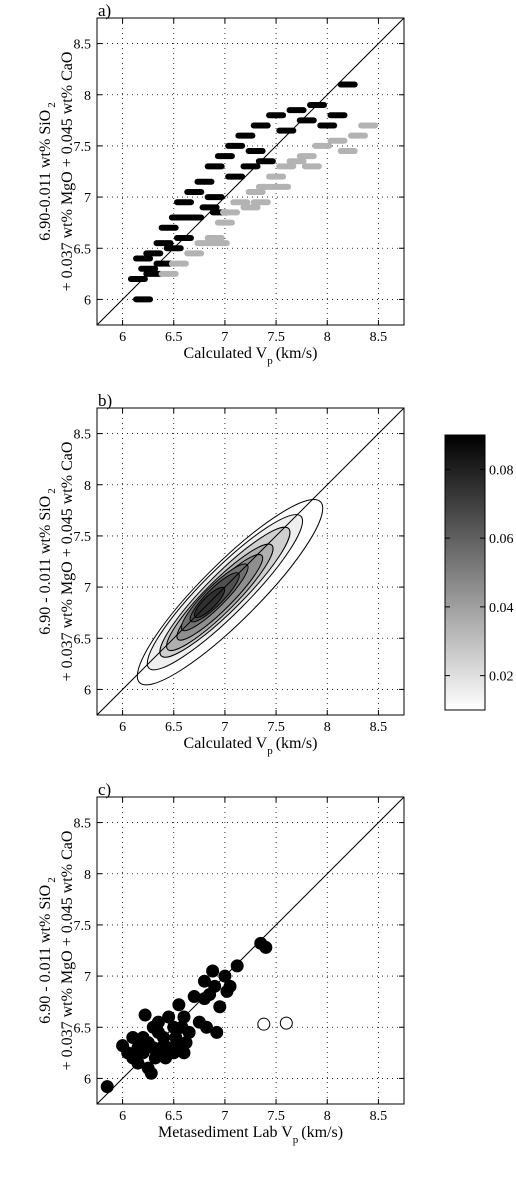  Describe the element at coordinates (250, 1135) in the screenshot. I see `x-axis-label: Metasediment Lab Vp (km/s)` at that location.